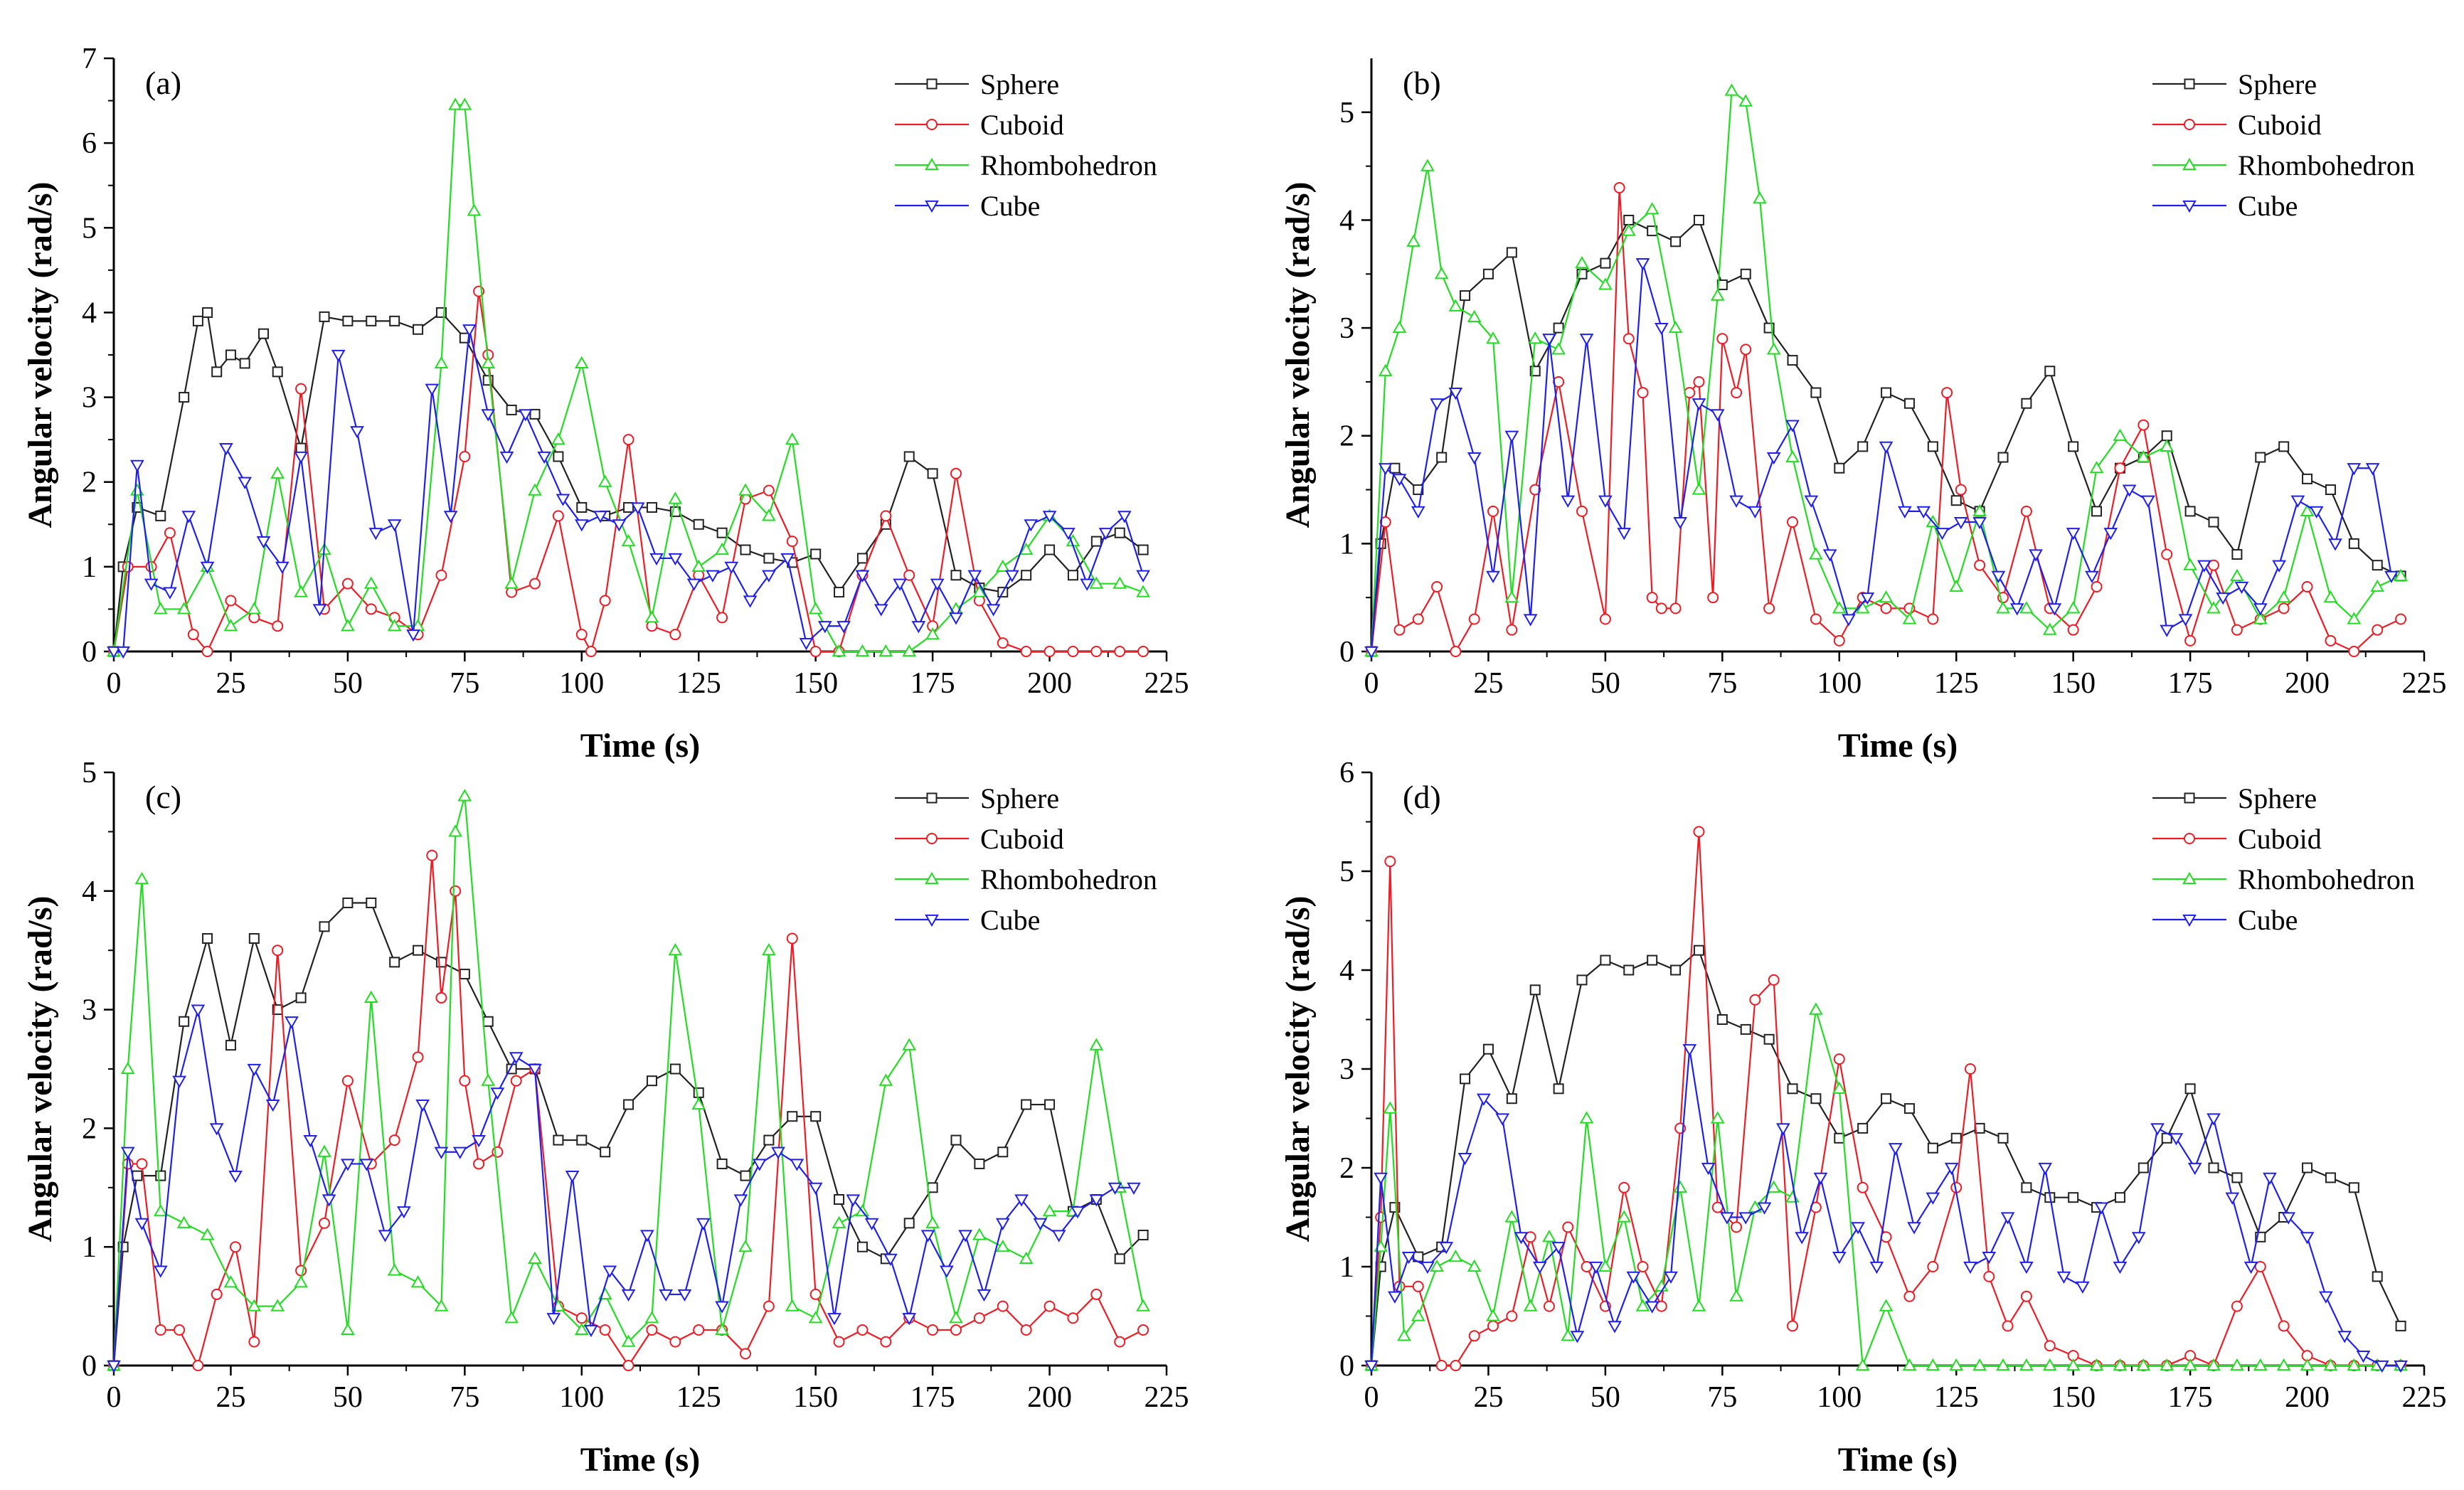 The height and width of the screenshot is (1490, 2464). Describe the element at coordinates (1346, 113) in the screenshot. I see `y-tick-label: 5` at that location.